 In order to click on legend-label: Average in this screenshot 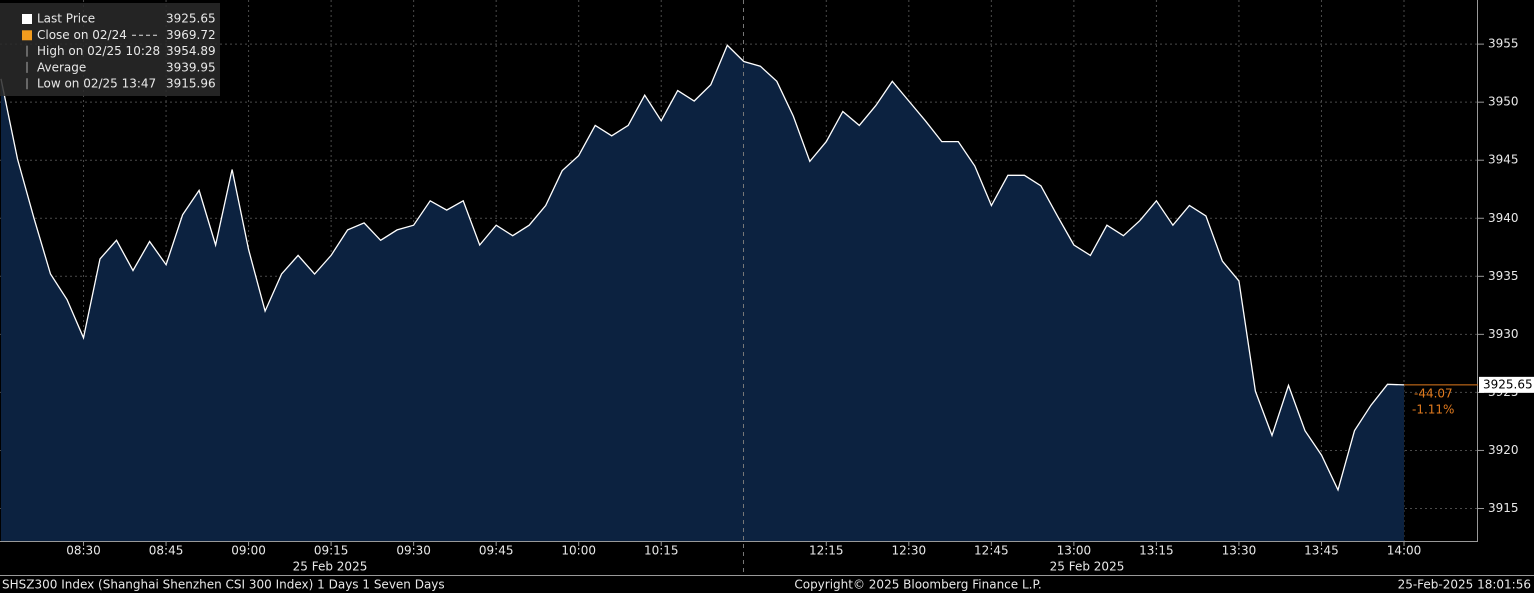, I will do `click(61, 67)`.